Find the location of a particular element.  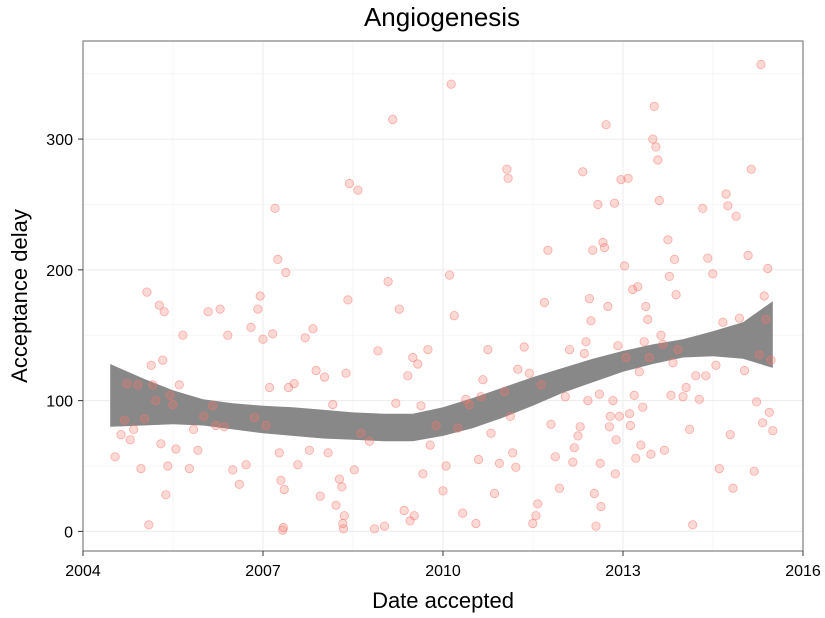

y-axis-label: Acceptance delay is located at coordinates (19, 296).